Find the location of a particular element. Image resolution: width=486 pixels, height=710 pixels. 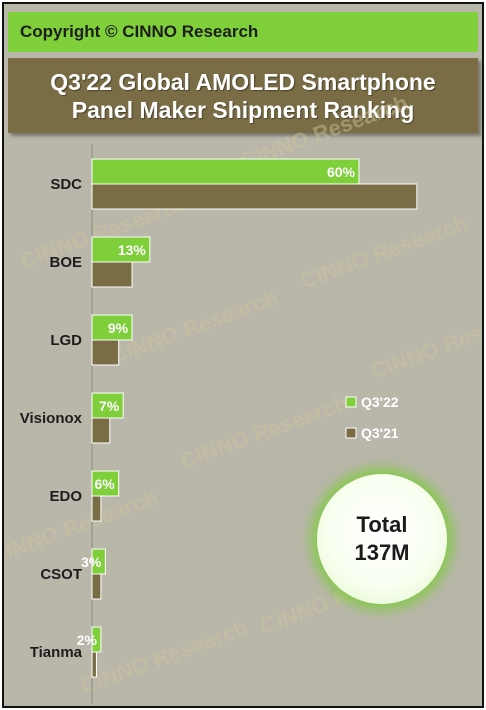

data-label-csot: 3% is located at coordinates (91, 562).